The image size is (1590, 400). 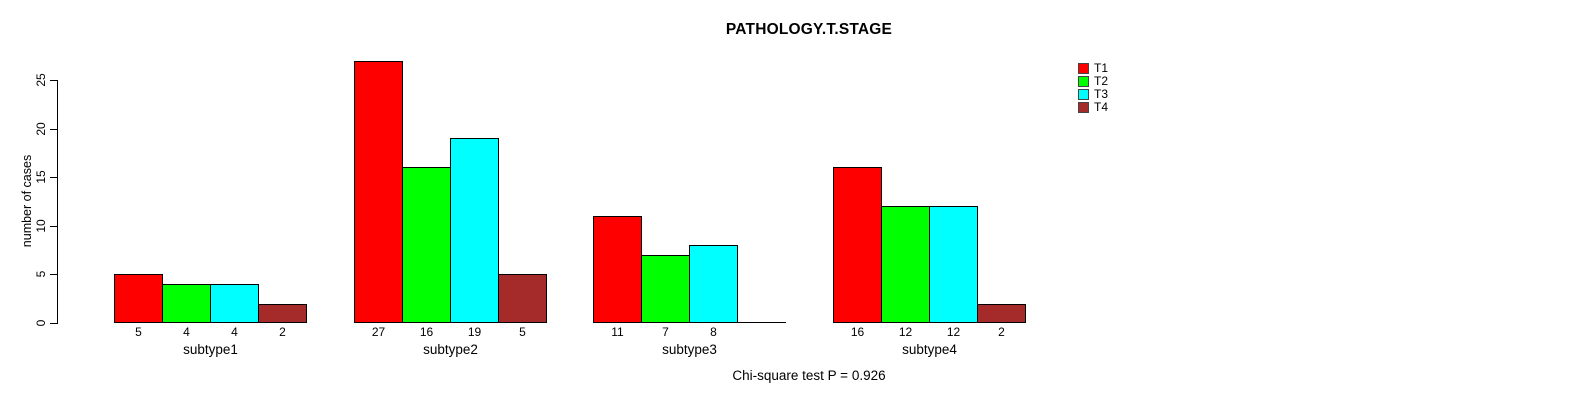 I want to click on y-axis-tick-label: 15, so click(x=41, y=177).